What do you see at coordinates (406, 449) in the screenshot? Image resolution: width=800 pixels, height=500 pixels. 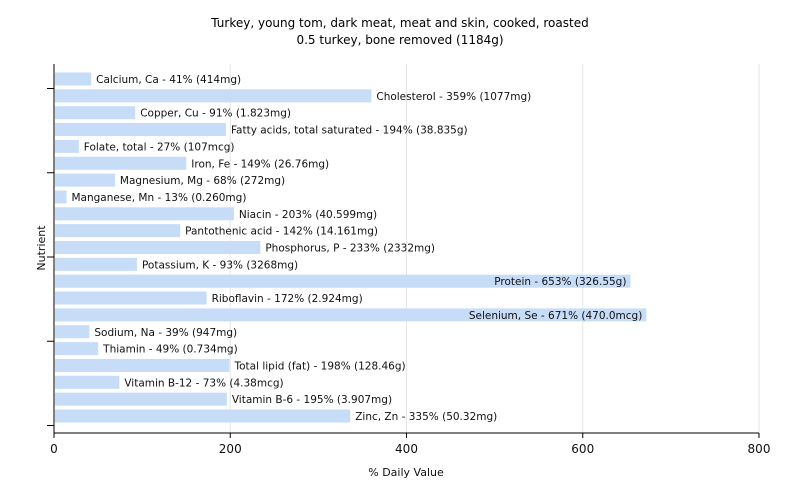 I see `x-tick-label: 400` at bounding box center [406, 449].